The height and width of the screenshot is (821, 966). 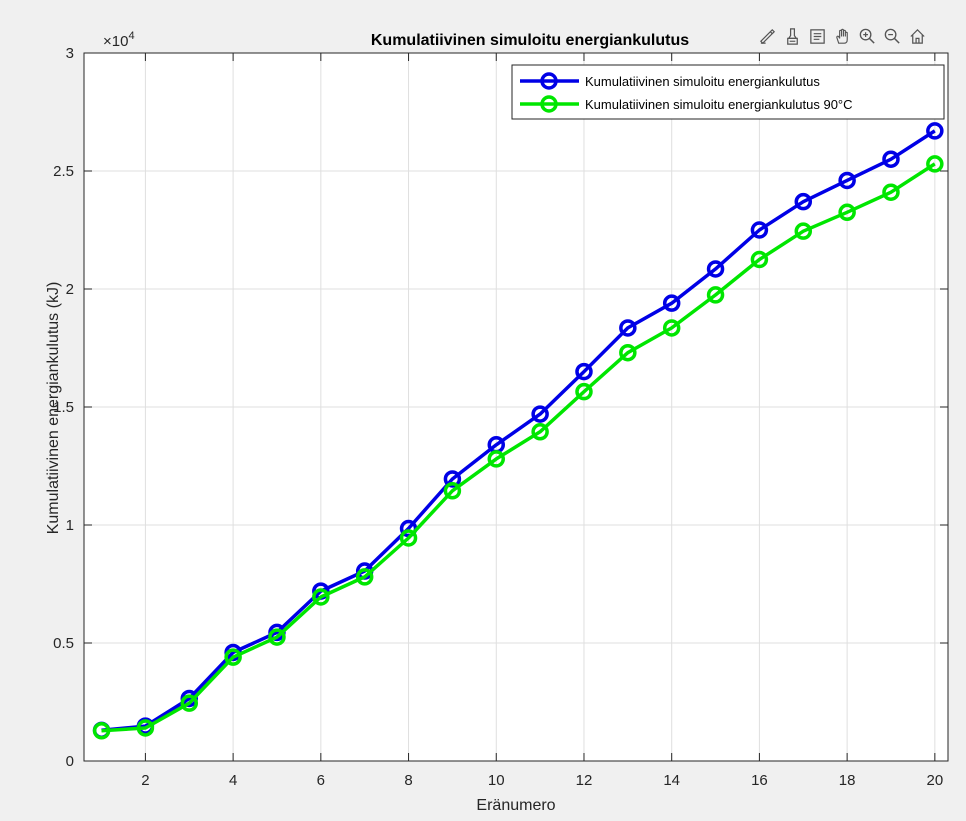 I want to click on home-icon, so click(x=917, y=36).